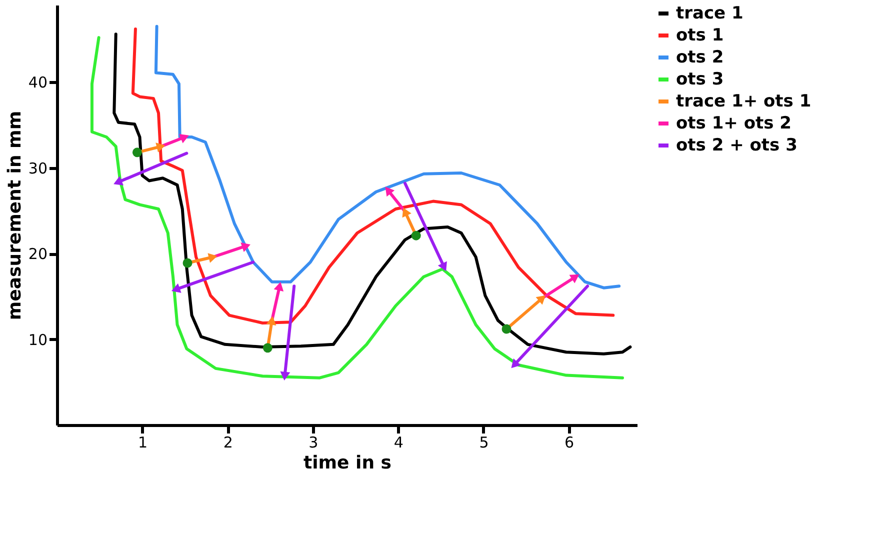  I want to click on legend-label: ots 3, so click(700, 80).